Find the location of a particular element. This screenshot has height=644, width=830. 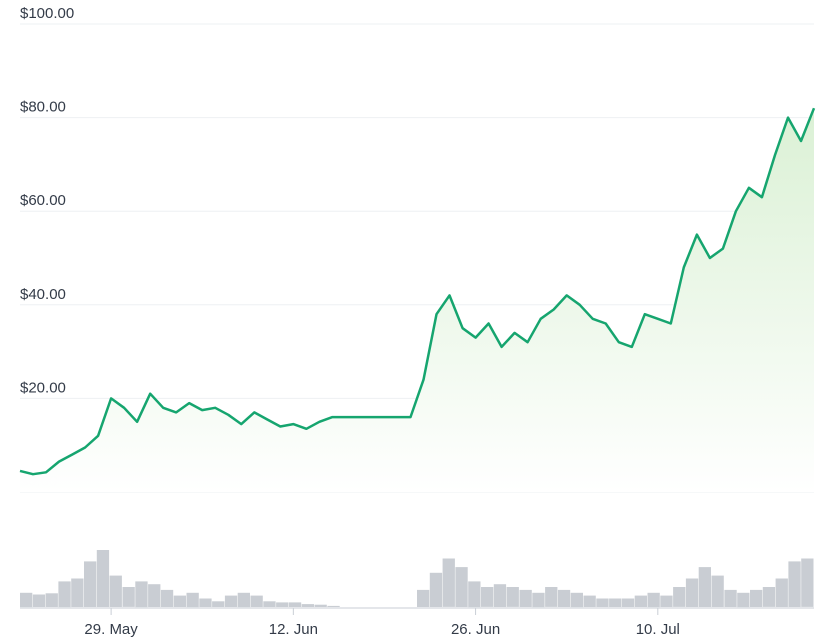

y-axis-labels: $0.00$20.00$40.00$60.00$80.00$100.00 is located at coordinates (47, 247).